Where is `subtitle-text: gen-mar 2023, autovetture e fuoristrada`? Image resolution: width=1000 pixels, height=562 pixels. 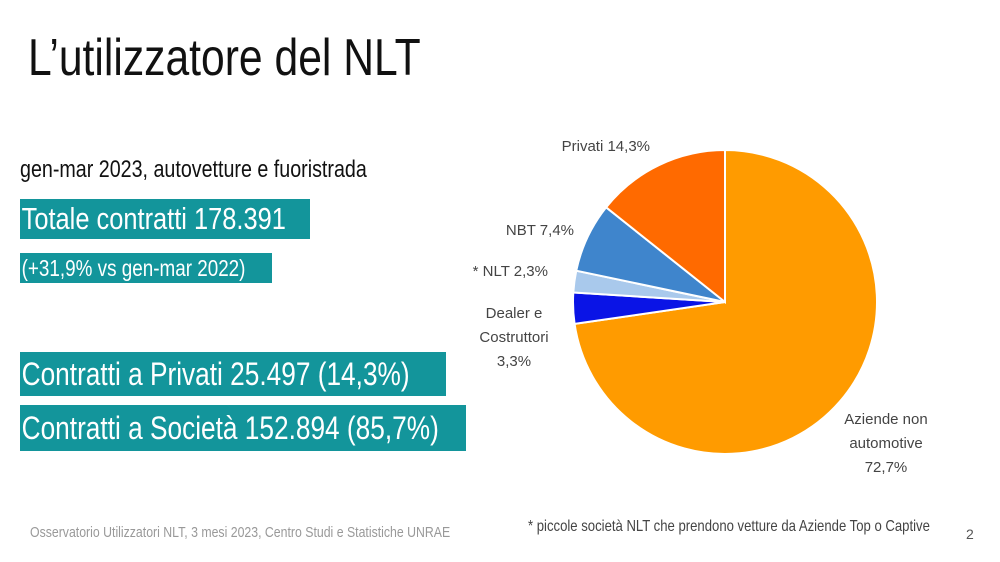
subtitle-text: gen-mar 2023, autovetture e fuoristrada is located at coordinates (193, 169).